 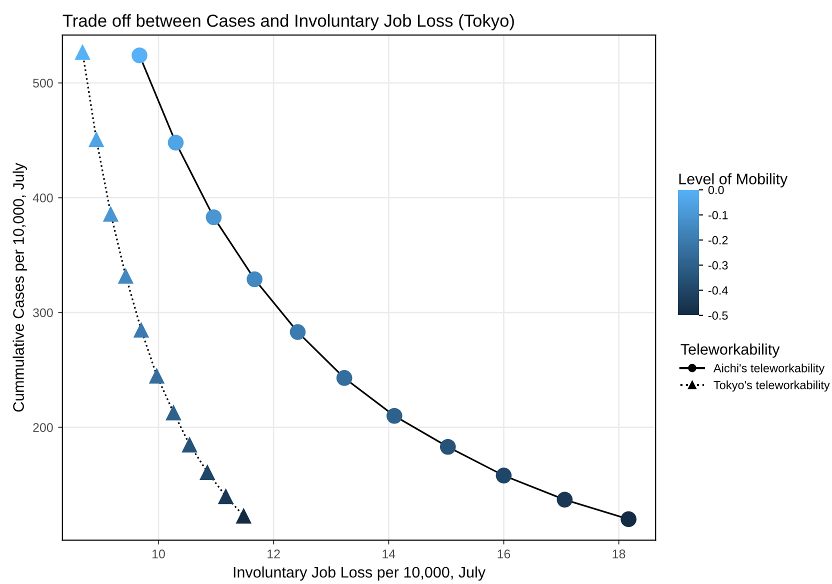 I want to click on y-tick-label: 300, so click(x=42, y=313).